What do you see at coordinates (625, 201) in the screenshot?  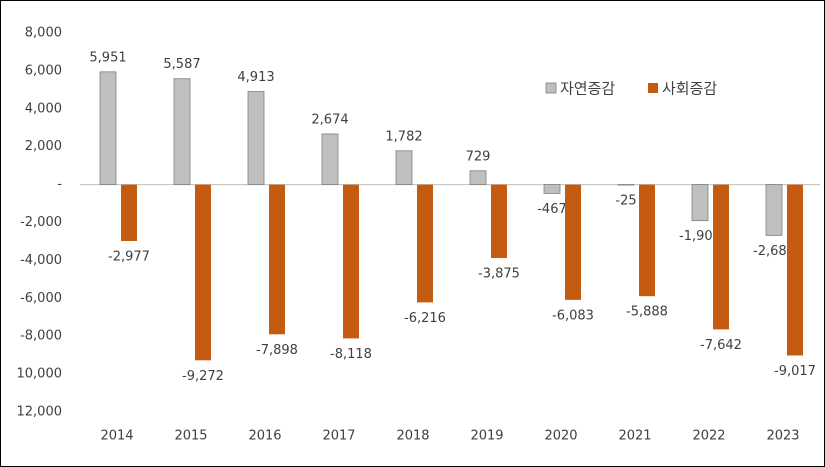 I see `data-label: -25` at bounding box center [625, 201].